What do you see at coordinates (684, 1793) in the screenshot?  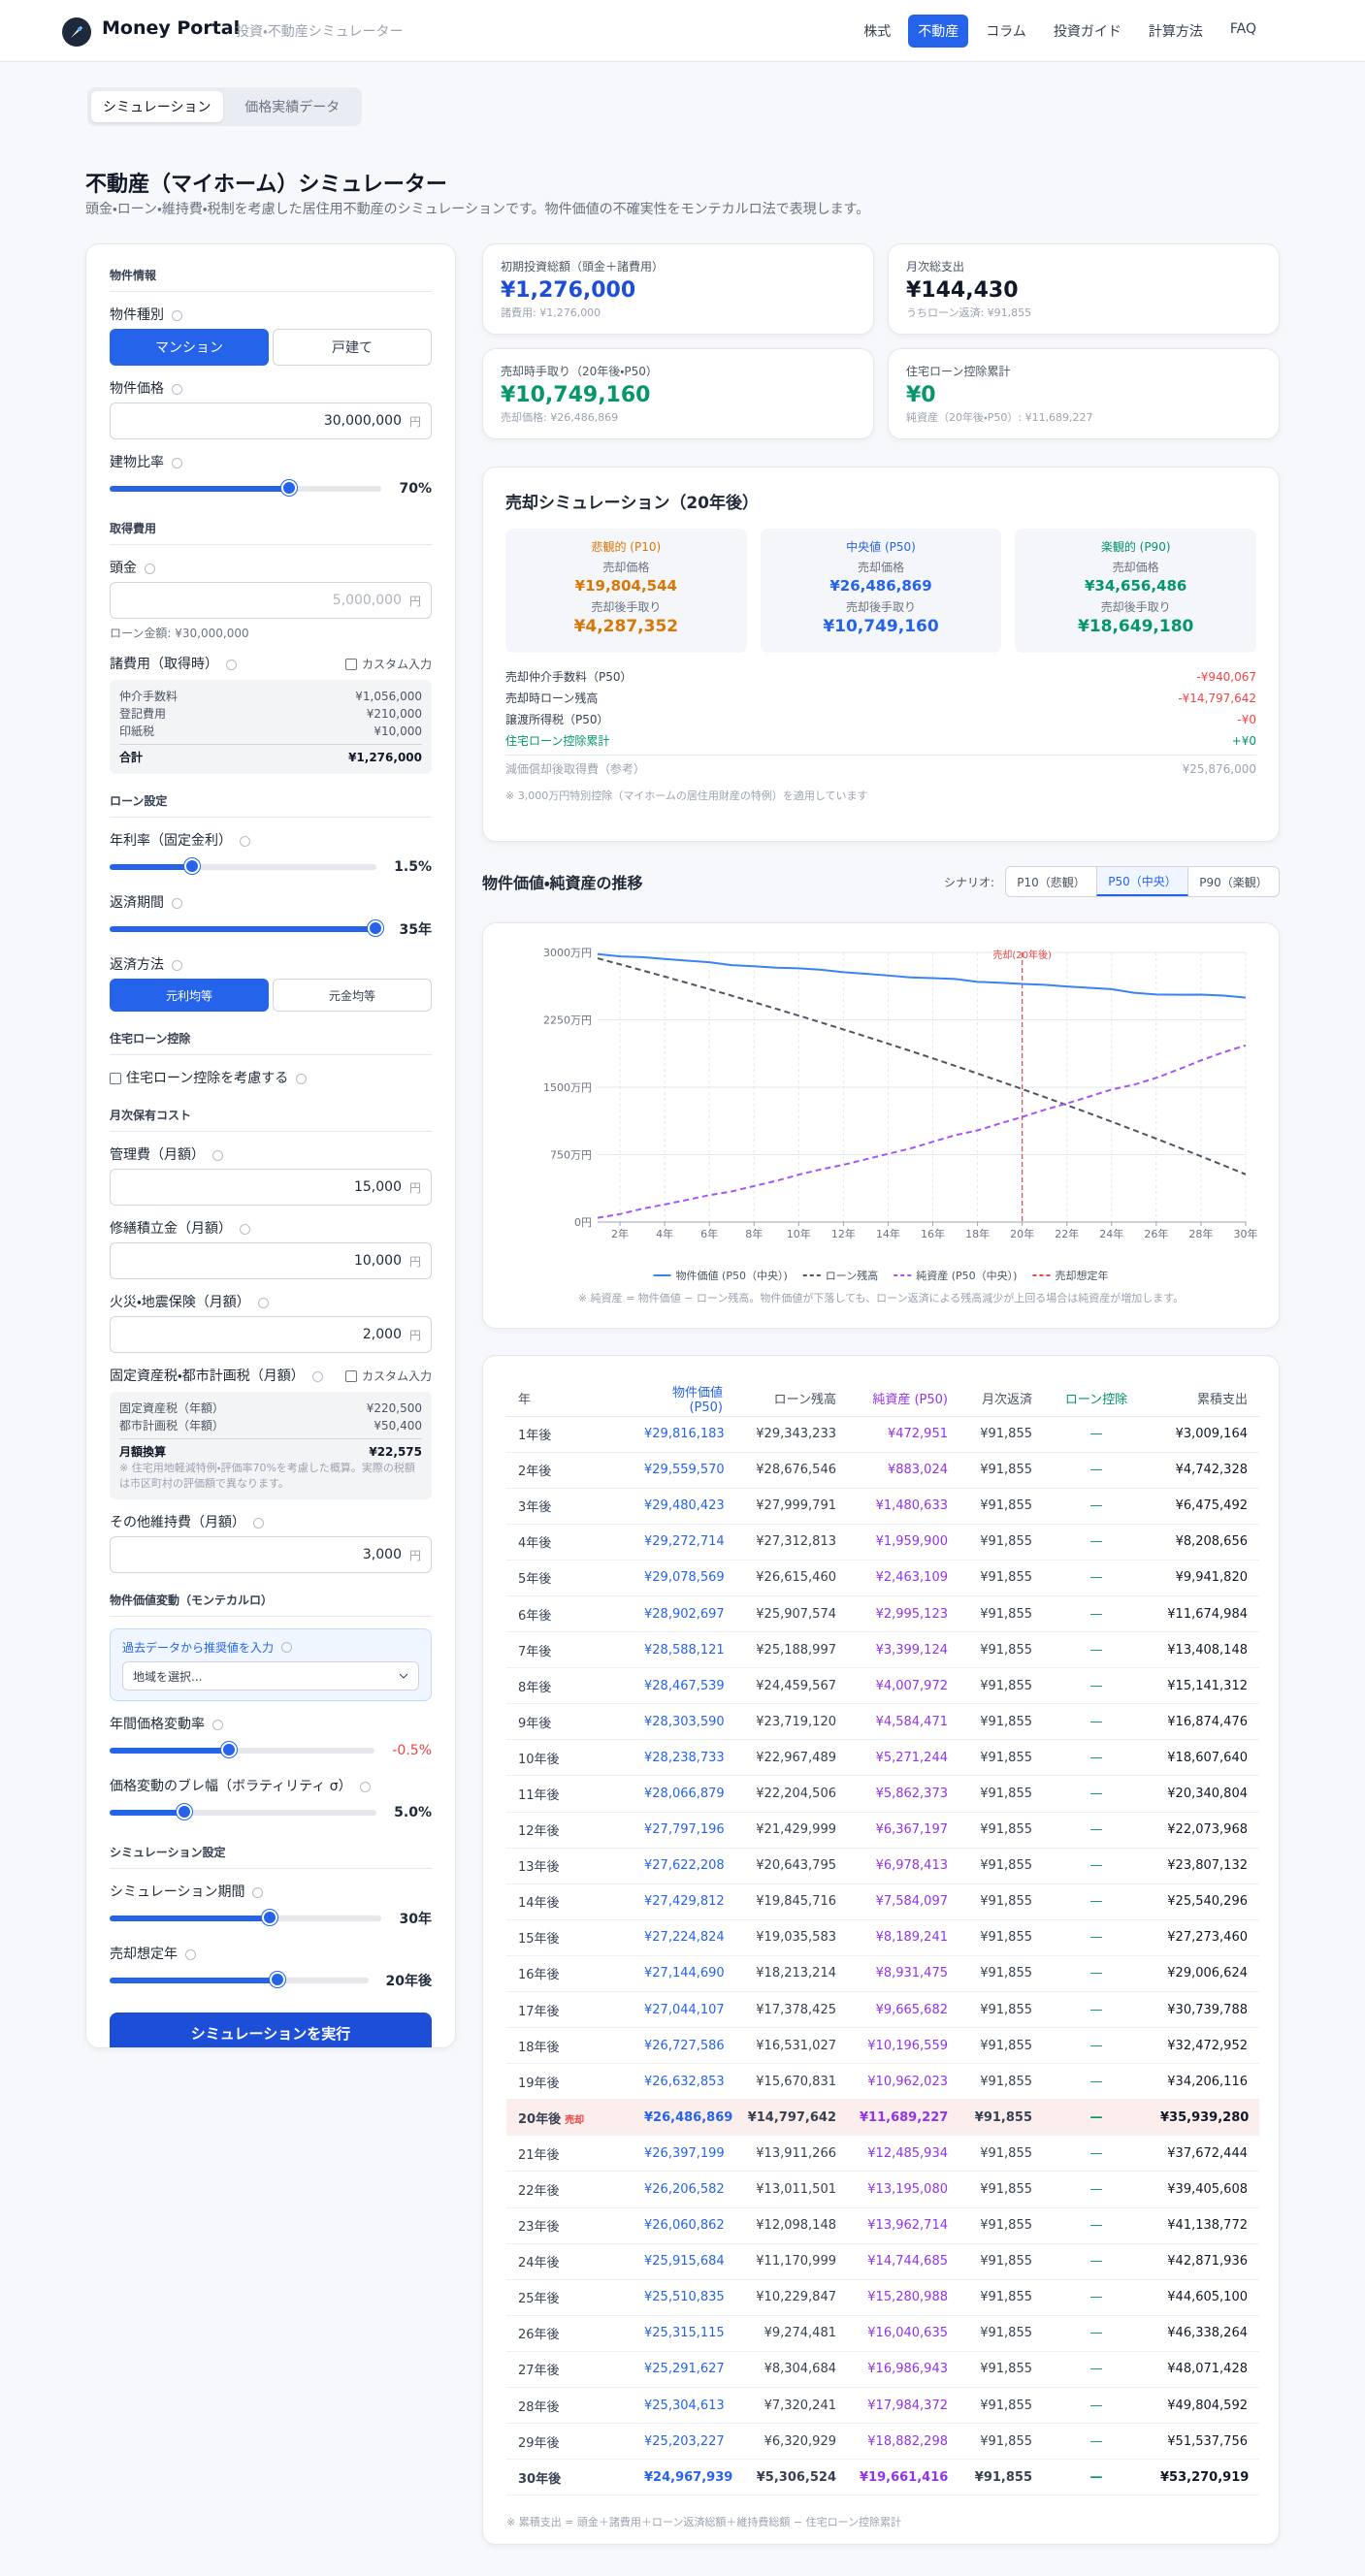 I see `cell-text: ¥28,066,879` at bounding box center [684, 1793].